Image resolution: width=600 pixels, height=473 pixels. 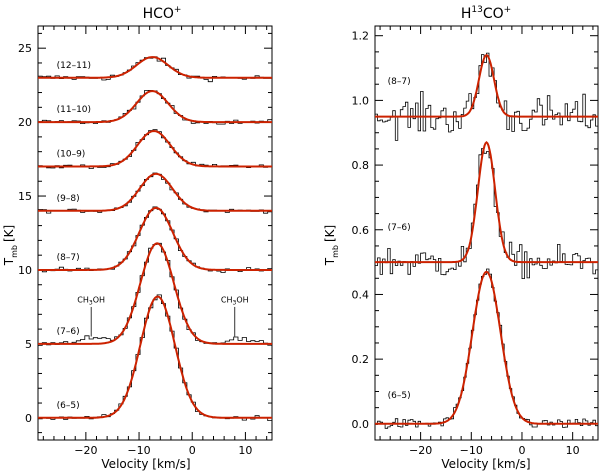 What do you see at coordinates (68, 199) in the screenshot?
I see `hco-transition-label: (9–8)` at bounding box center [68, 199].